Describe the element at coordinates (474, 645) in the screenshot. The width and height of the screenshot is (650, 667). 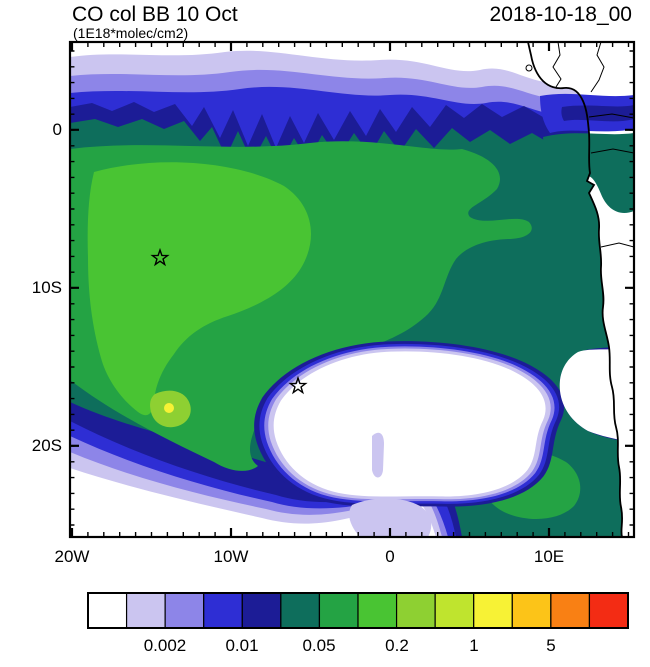
I see `colorbar-label-1: 1` at that location.